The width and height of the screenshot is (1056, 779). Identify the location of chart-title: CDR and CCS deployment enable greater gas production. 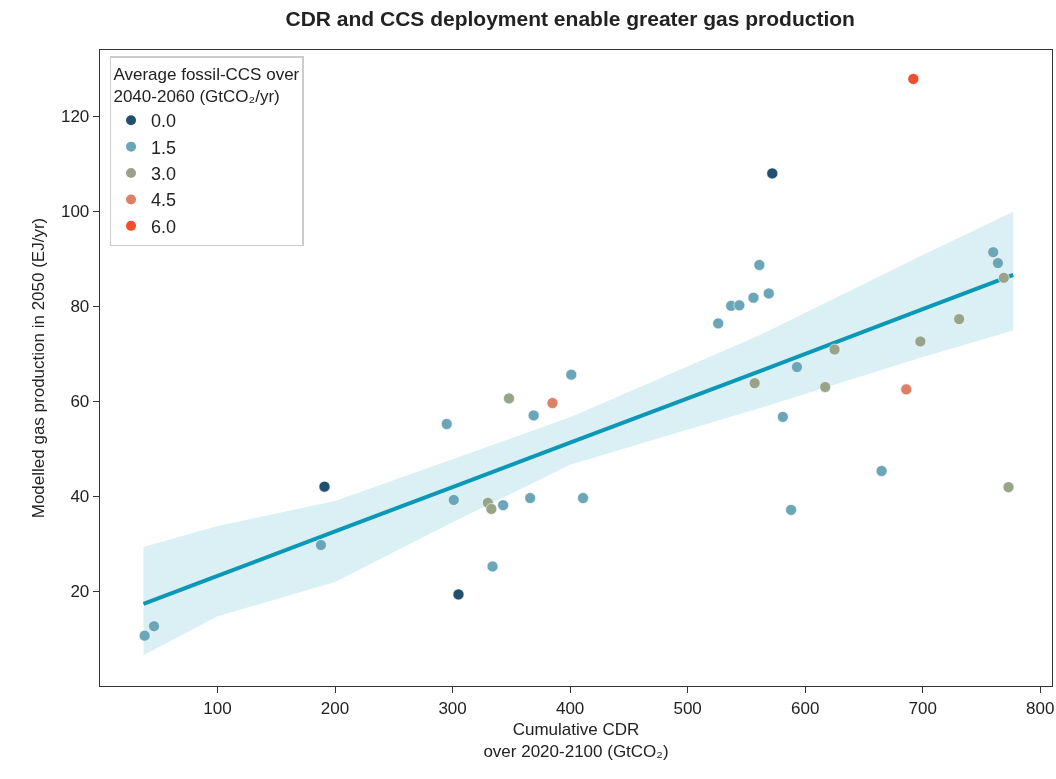
(570, 19).